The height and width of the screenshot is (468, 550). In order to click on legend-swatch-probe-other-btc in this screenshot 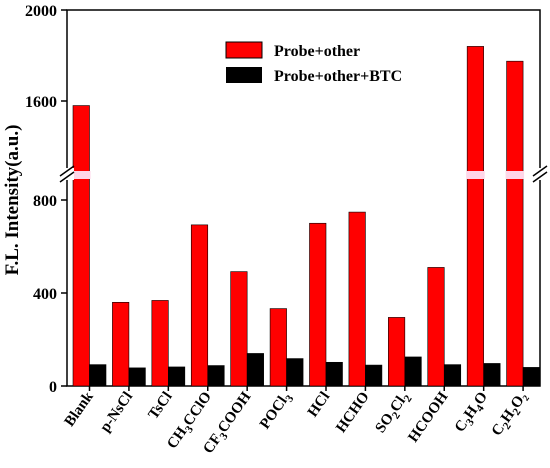, I will do `click(244, 75)`.